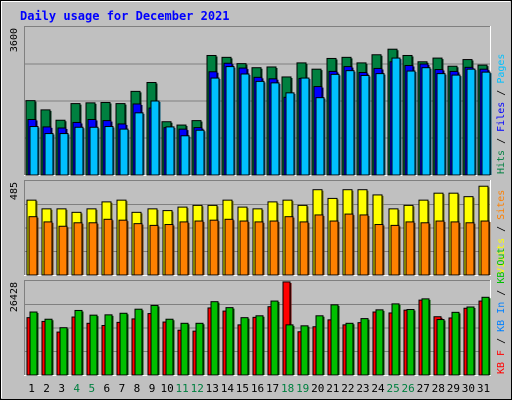 The width and height of the screenshot is (512, 405). What do you see at coordinates (501, 205) in the screenshot?
I see `series-label-part: Sites` at bounding box center [501, 205].